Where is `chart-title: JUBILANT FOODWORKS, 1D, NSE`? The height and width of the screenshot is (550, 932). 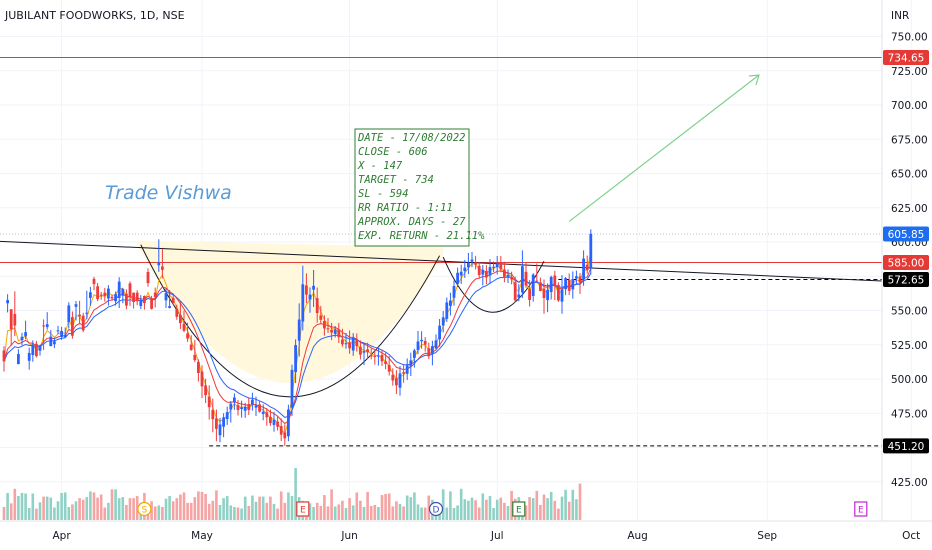
chart-title: JUBILANT FOODWORKS, 1D, NSE is located at coordinates (94, 15).